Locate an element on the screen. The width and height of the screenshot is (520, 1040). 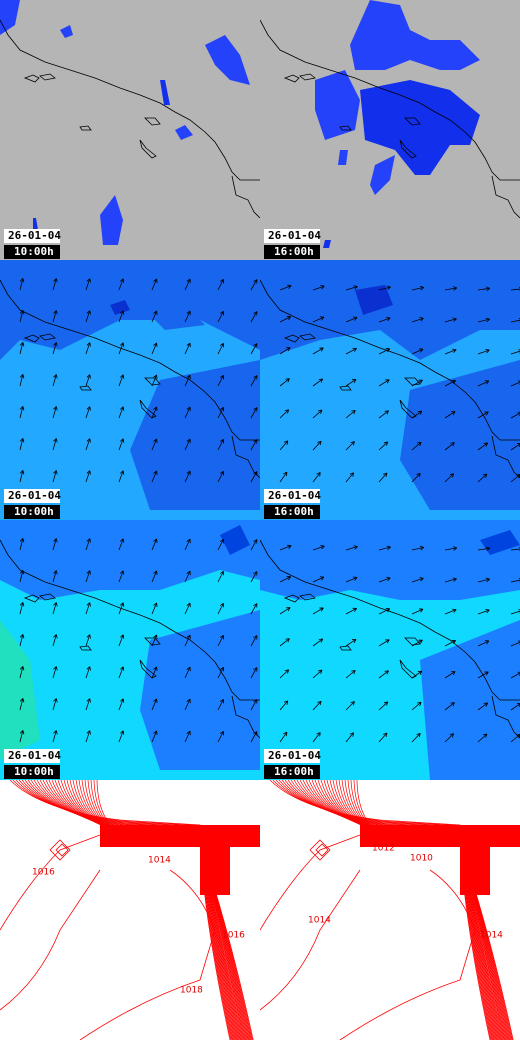
time-box is located at coordinates (32, 252).